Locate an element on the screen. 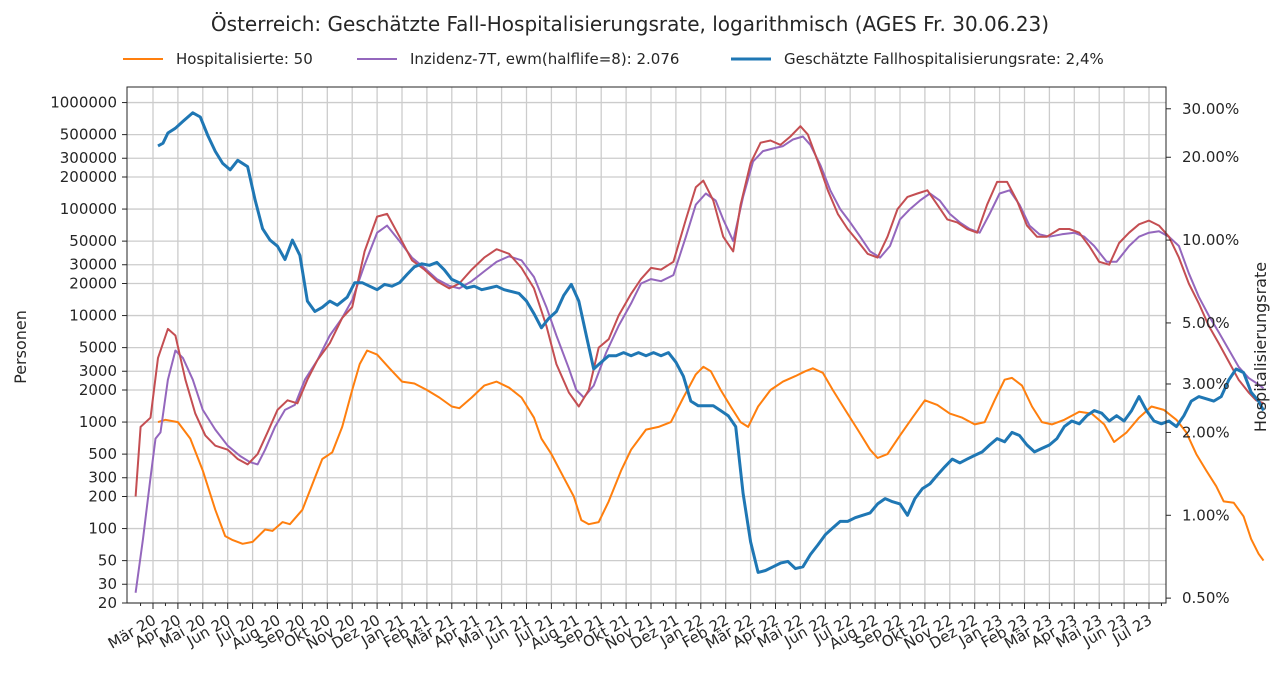 This screenshot has height=674, width=1281. y2-axis-label: Hospitalisierungsrate is located at coordinates (1260, 347).